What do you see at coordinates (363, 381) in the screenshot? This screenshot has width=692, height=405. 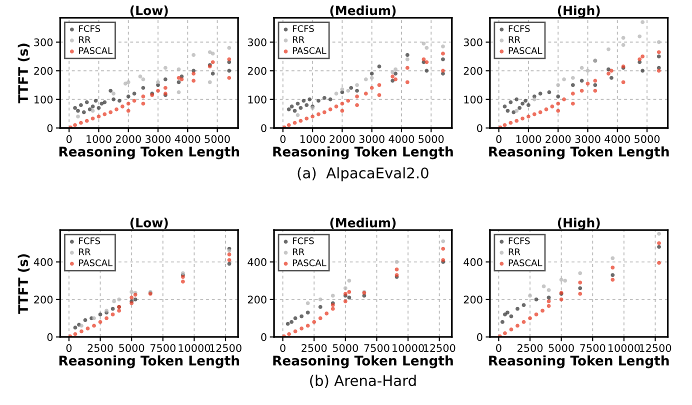 I see `text: (b) Arena-Hard` at bounding box center [363, 381].